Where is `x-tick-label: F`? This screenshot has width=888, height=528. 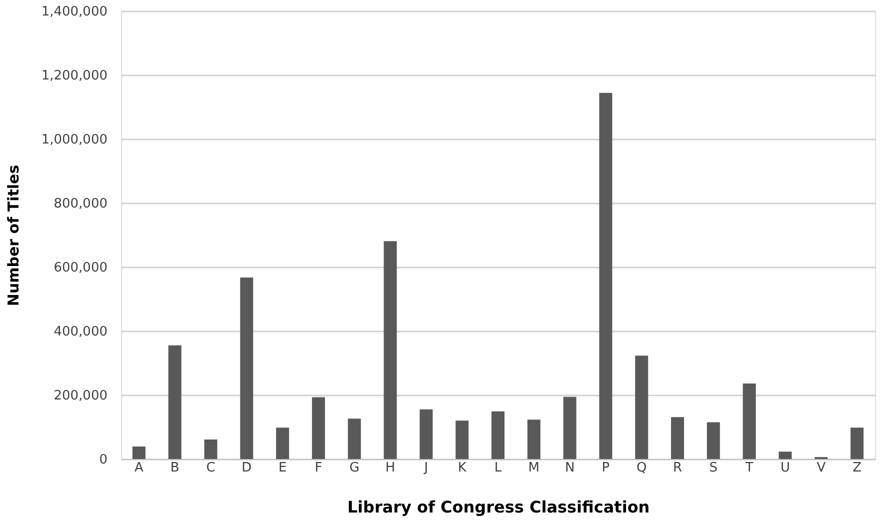
x-tick-label: F is located at coordinates (318, 468).